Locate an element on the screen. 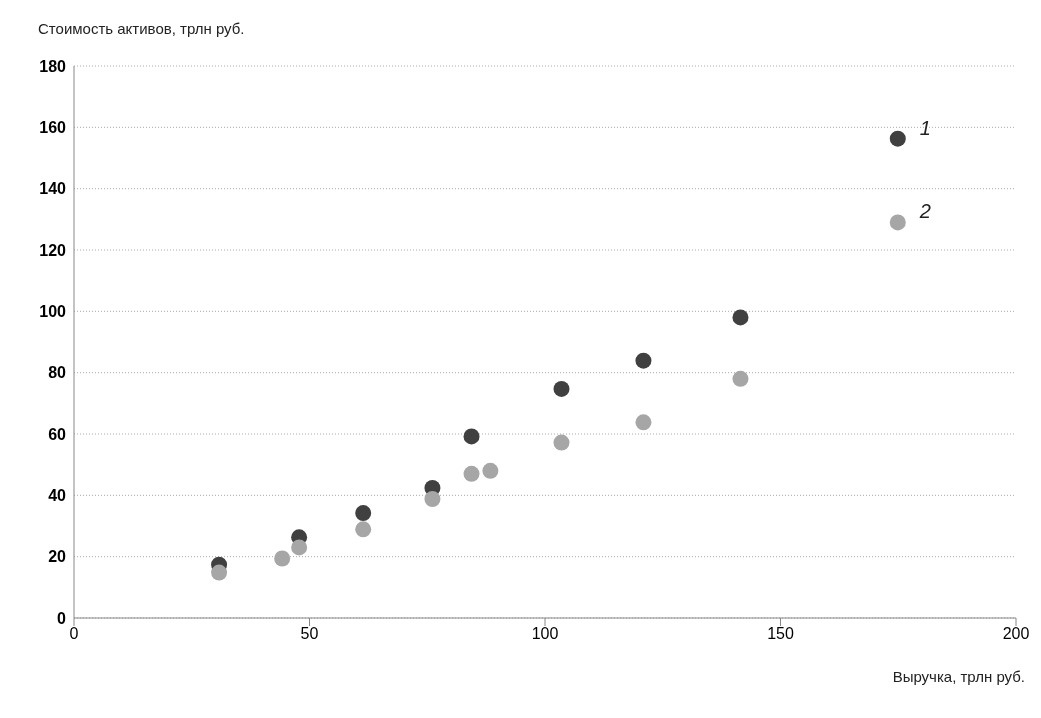 This screenshot has width=1041, height=718. y-tick-label: 180 is located at coordinates (53, 66).